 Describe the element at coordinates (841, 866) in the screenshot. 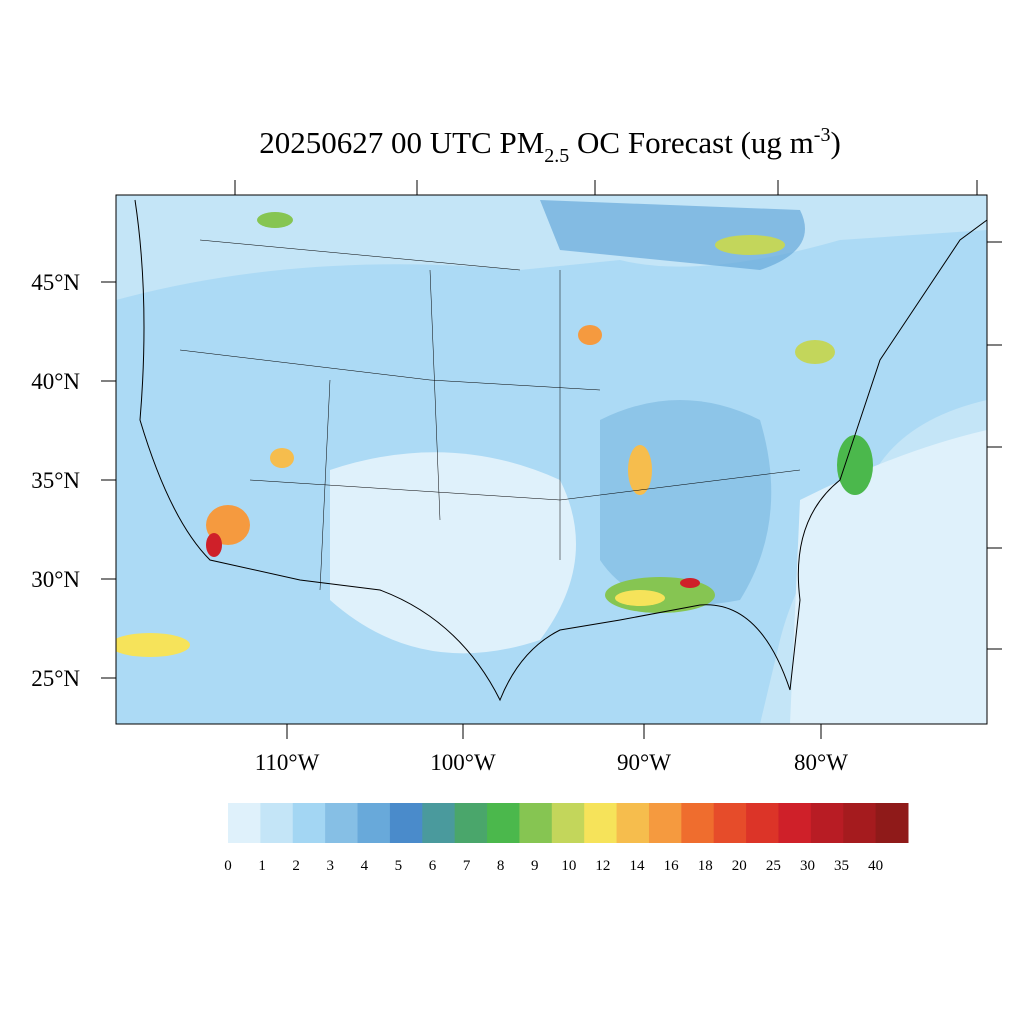

I see `colorbar-label: 35` at that location.